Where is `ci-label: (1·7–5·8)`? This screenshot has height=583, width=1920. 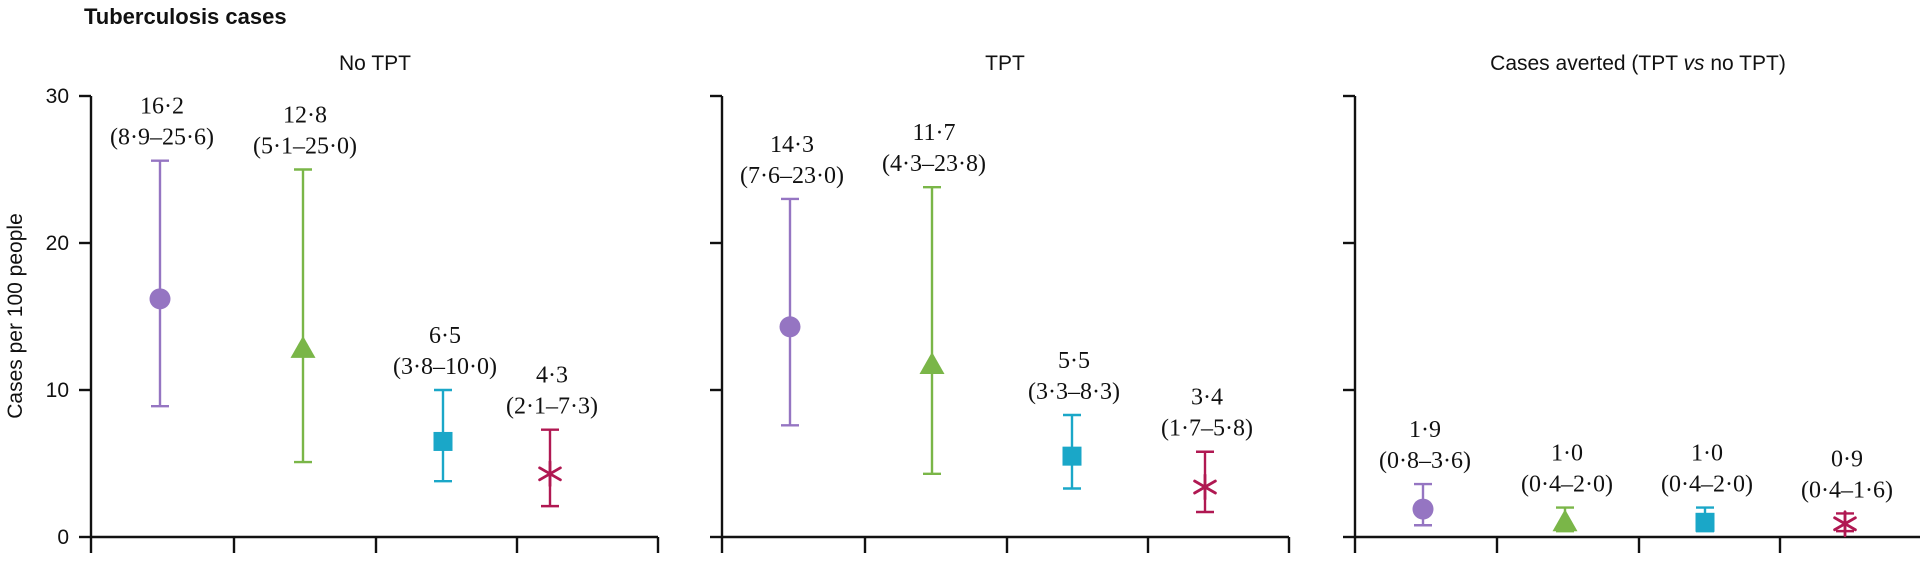 ci-label: (1·7–5·8) is located at coordinates (1207, 429).